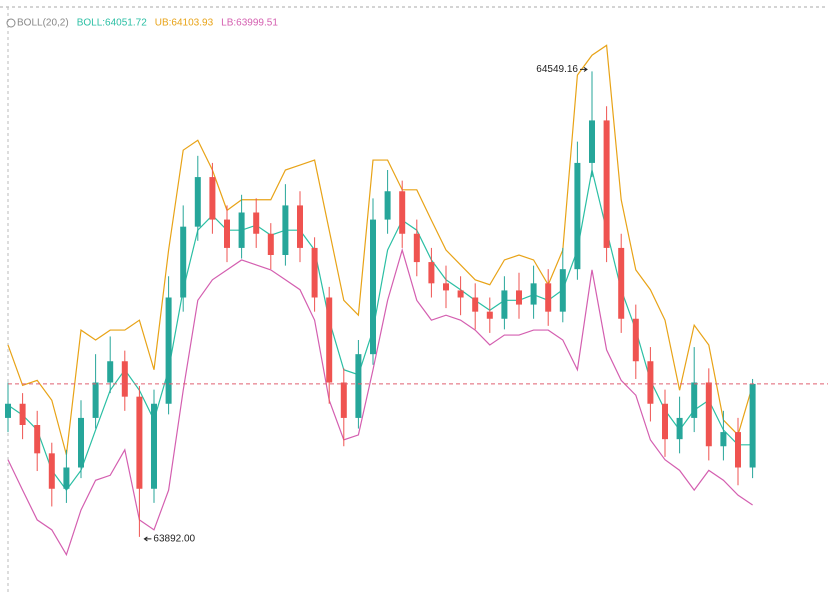 The height and width of the screenshot is (595, 828). I want to click on low-arrow, so click(147, 539).